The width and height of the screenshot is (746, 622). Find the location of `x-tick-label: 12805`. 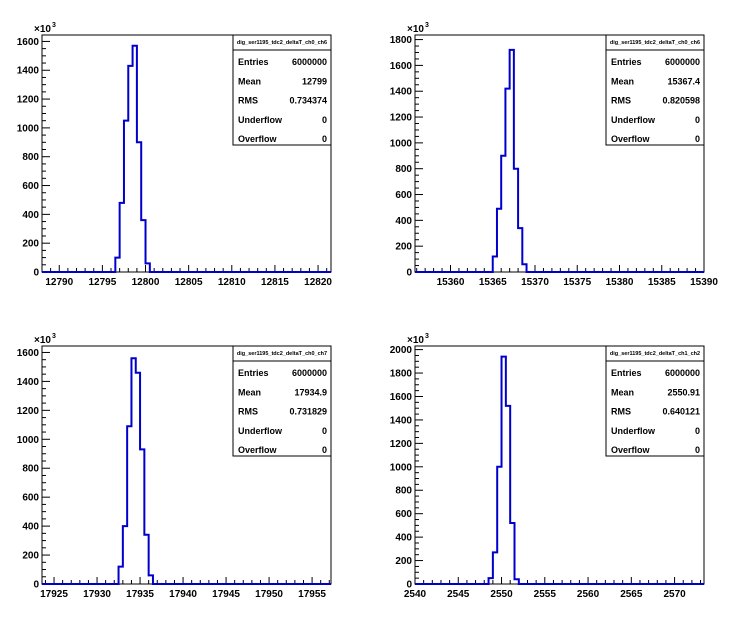

x-tick-label: 12805 is located at coordinates (189, 282).